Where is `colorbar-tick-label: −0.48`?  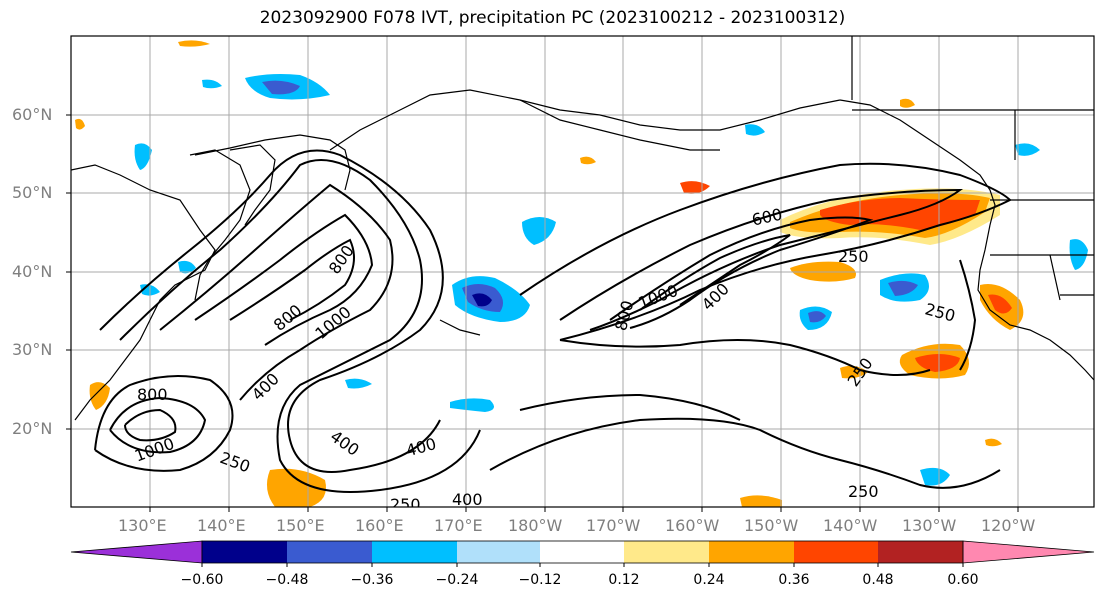
colorbar-tick-label: −0.48 is located at coordinates (287, 580).